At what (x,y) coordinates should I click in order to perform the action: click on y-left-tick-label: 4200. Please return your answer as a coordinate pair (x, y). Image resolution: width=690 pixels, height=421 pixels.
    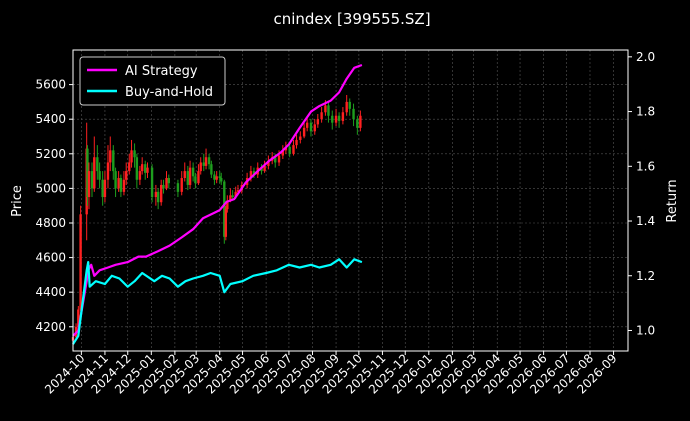
    Looking at the image, I should click on (50, 327).